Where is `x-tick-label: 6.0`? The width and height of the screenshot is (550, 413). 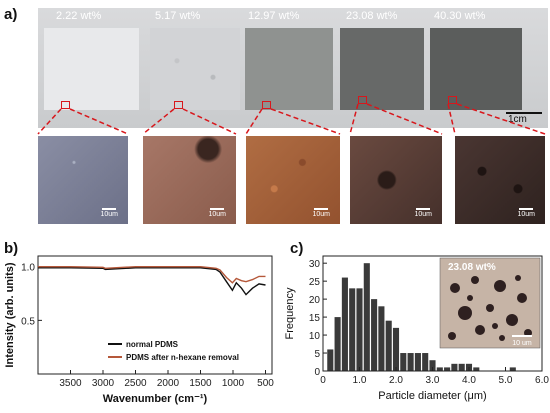
x-tick-label: 6.0 is located at coordinates (542, 380).